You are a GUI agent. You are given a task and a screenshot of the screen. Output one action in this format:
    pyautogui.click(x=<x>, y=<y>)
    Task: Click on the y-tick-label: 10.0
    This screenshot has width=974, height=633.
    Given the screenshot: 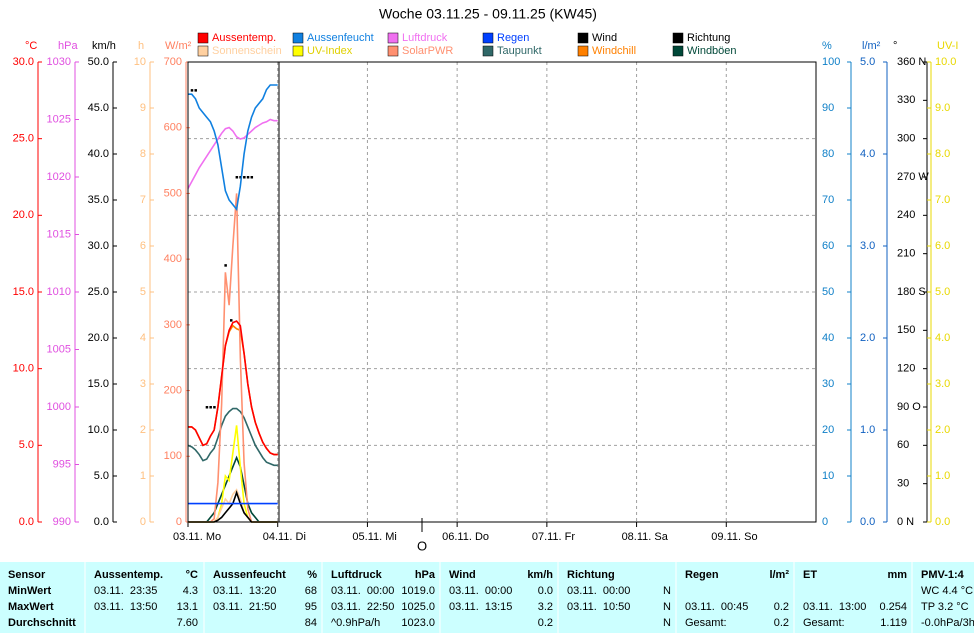 What is the action you would take?
    pyautogui.click(x=98, y=430)
    